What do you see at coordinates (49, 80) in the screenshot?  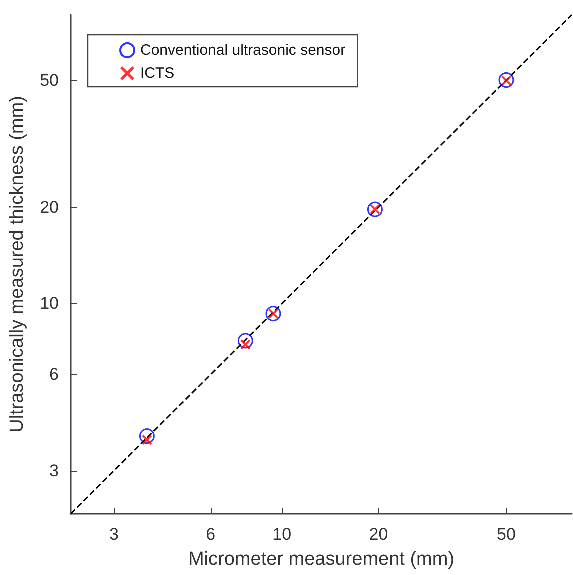 I see `y-tick-label: 50` at bounding box center [49, 80].